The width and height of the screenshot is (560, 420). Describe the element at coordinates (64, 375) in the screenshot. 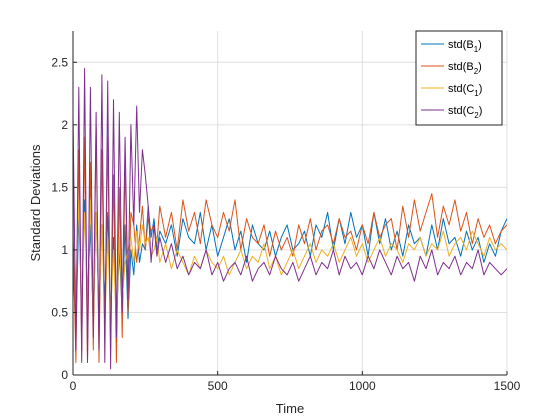

I see `y-tick-label: 0` at that location.